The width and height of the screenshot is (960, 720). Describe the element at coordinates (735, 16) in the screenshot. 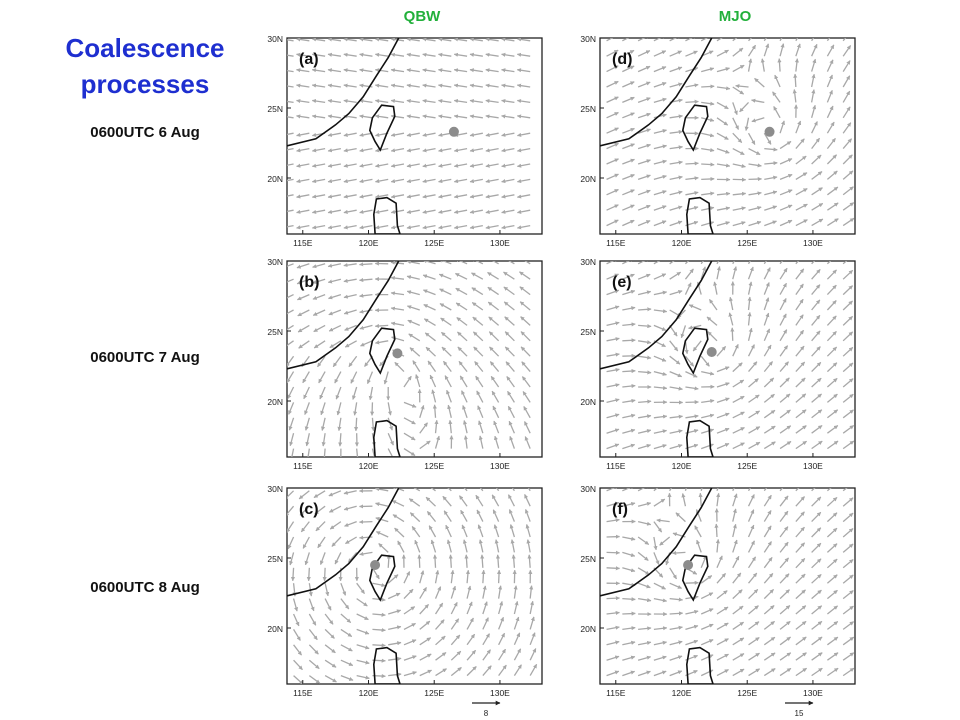

I see `column-label-mjo: MJO` at that location.